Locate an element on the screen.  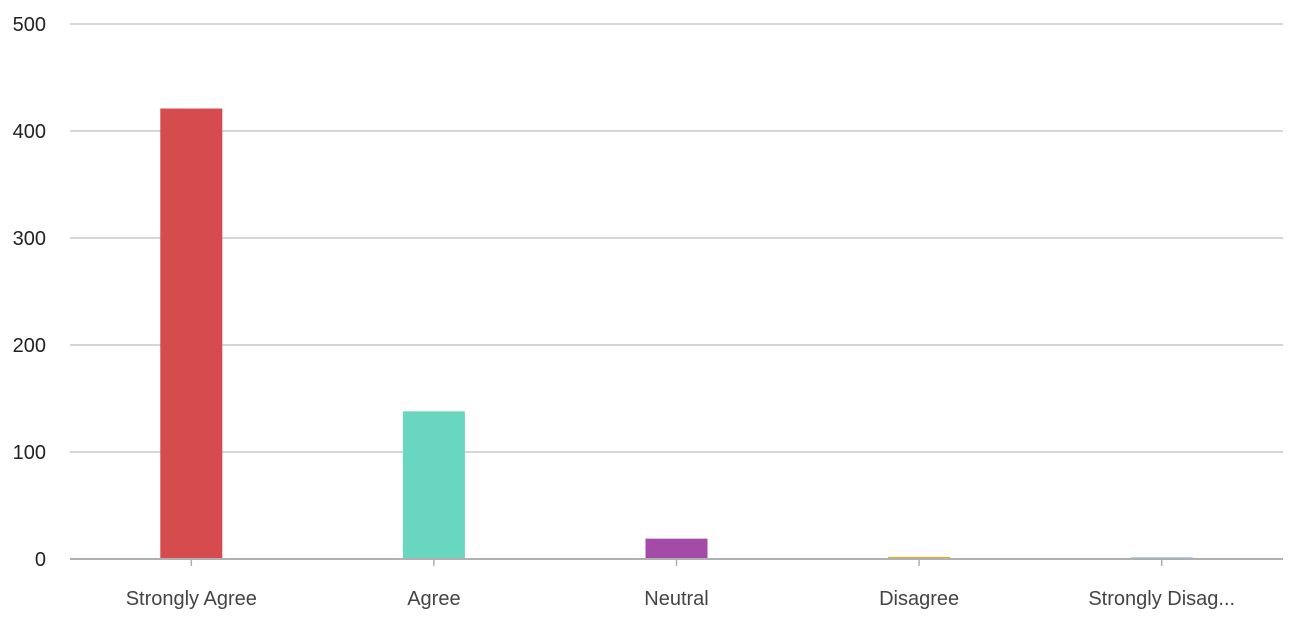
y-tick-label: 500 is located at coordinates (29, 25).